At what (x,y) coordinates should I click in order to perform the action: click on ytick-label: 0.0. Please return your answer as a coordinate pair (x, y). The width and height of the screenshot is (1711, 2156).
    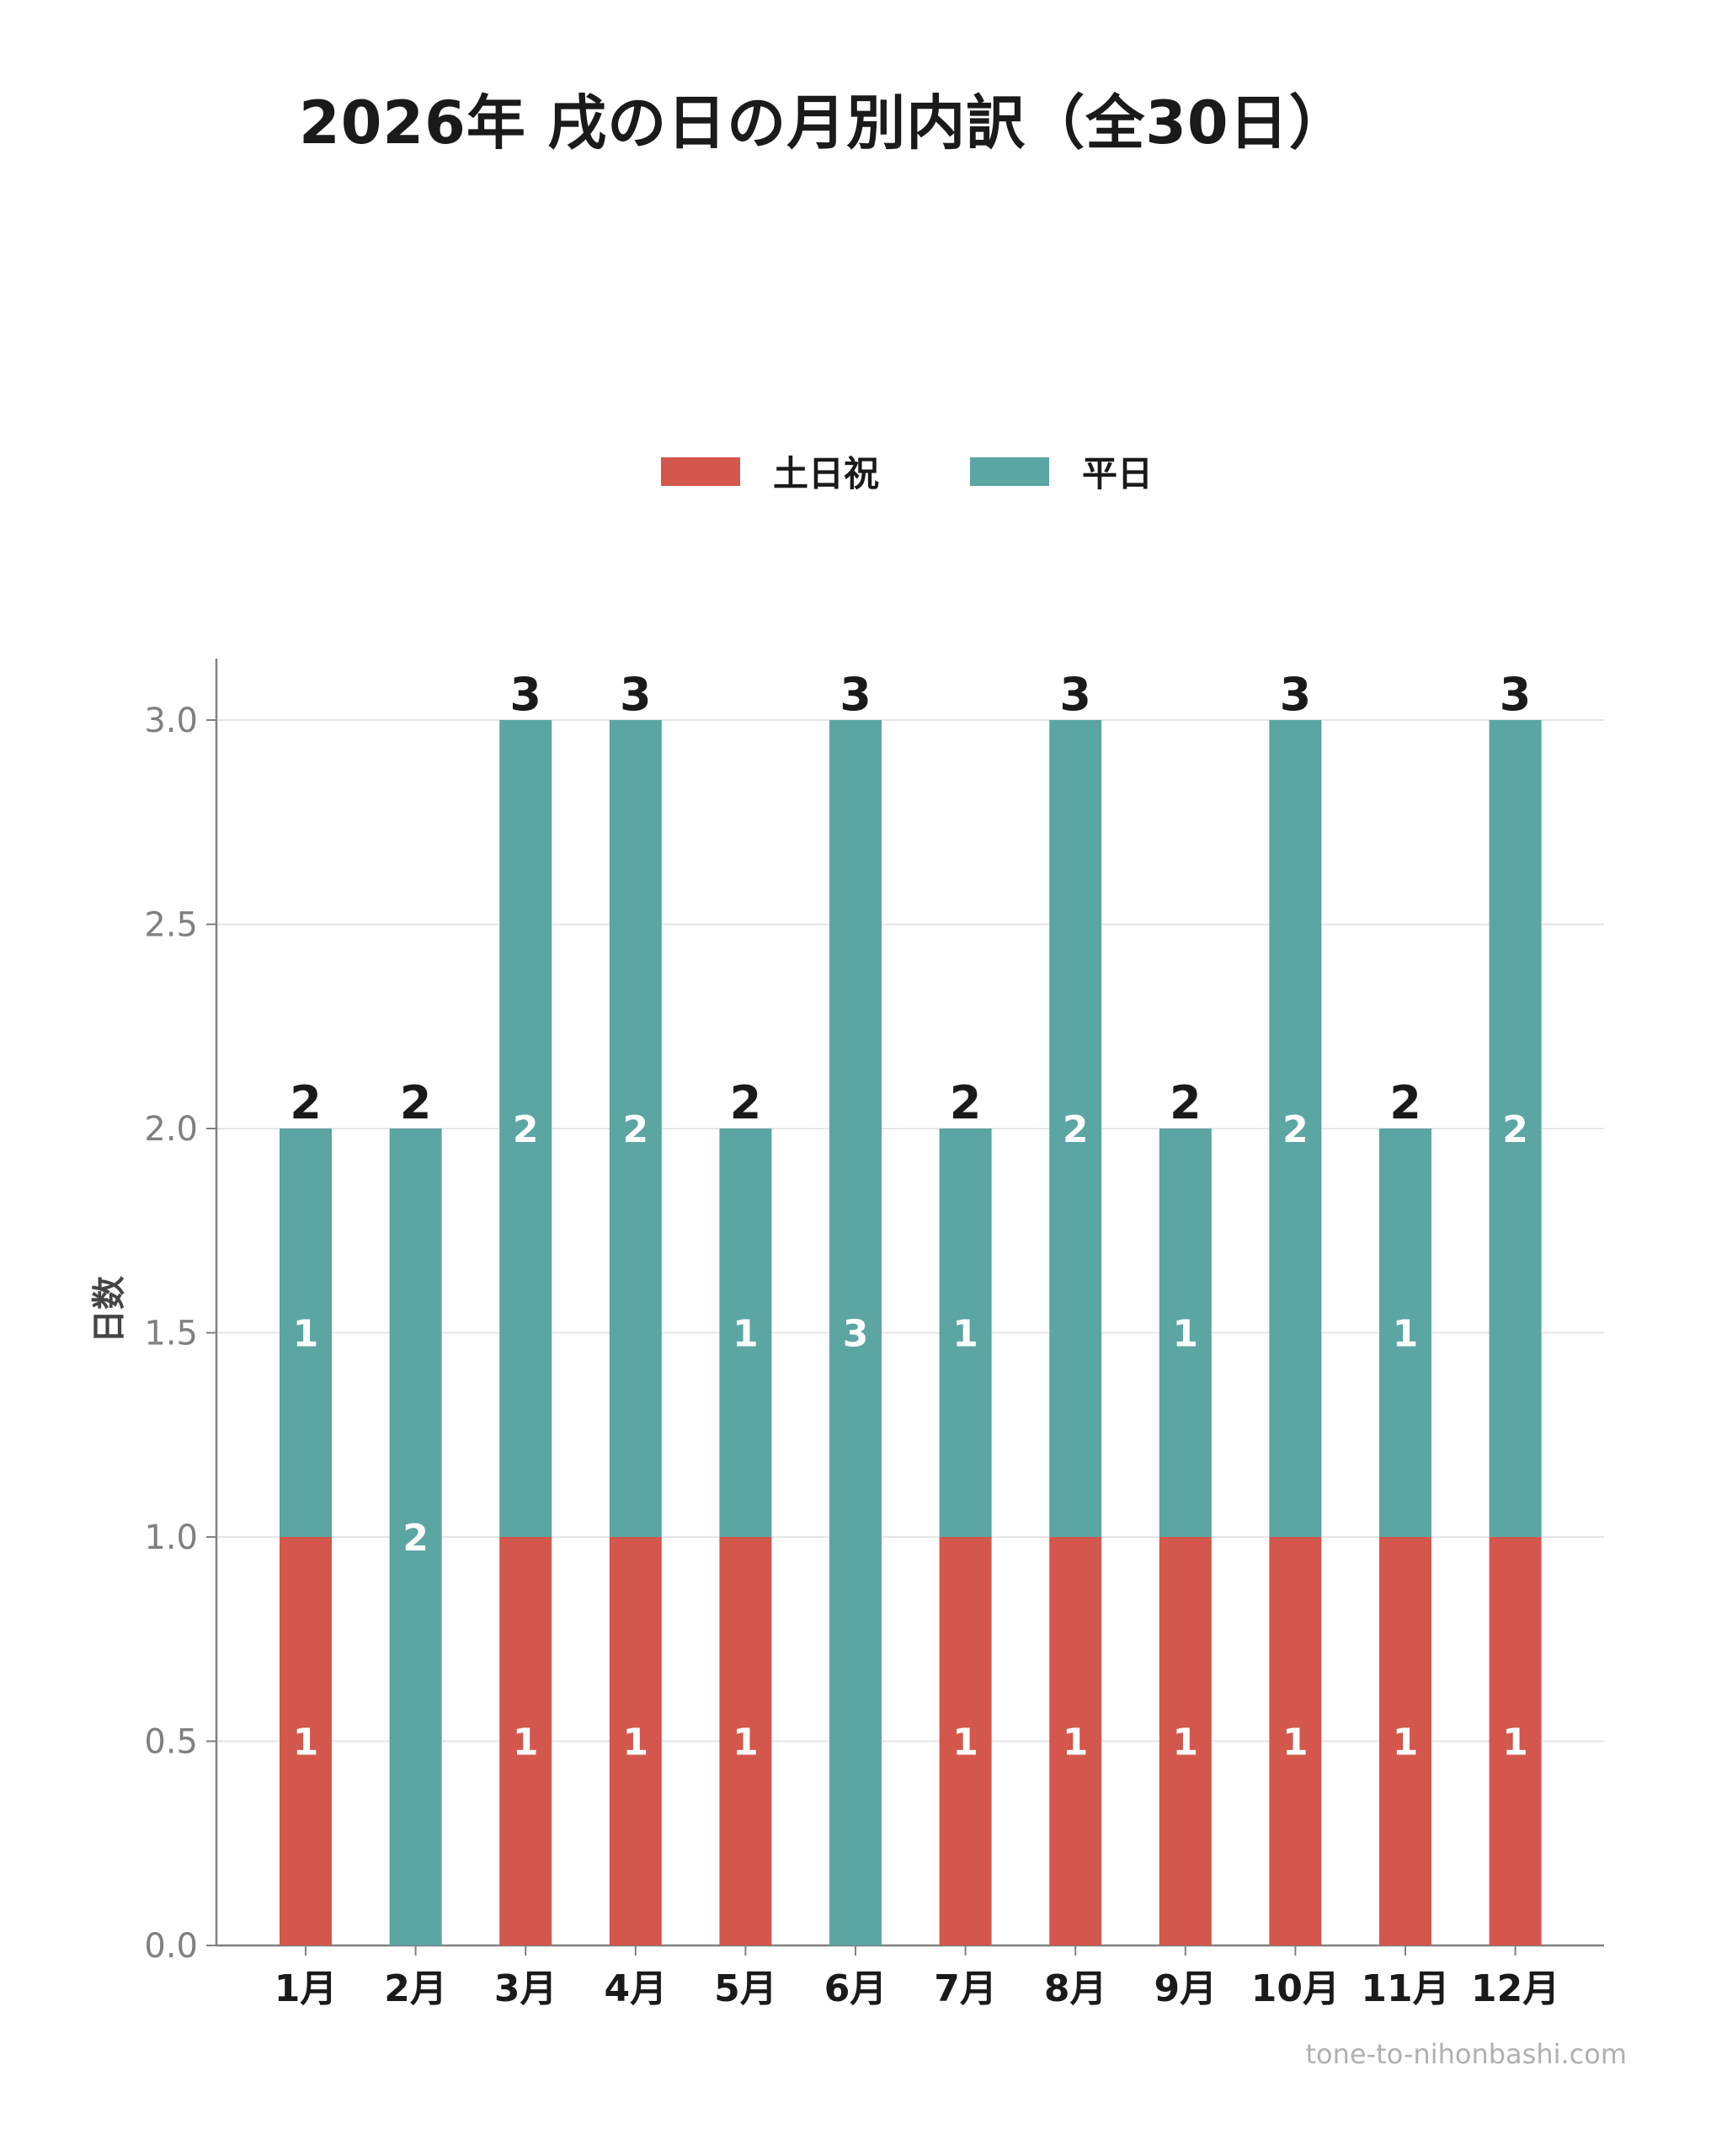
    Looking at the image, I should click on (171, 1946).